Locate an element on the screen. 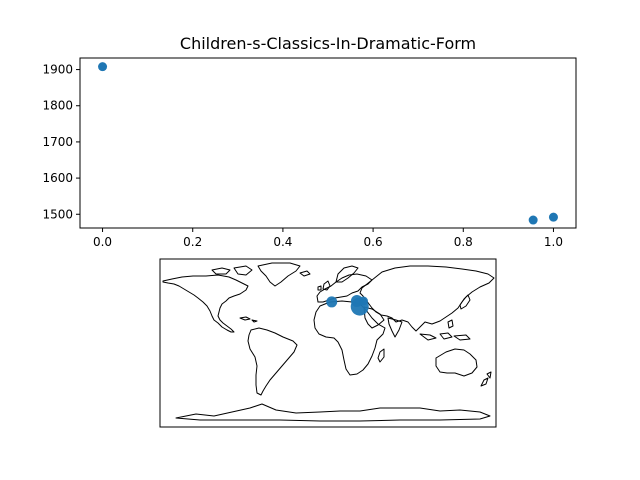  antarctica-coastline is located at coordinates (333, 412).